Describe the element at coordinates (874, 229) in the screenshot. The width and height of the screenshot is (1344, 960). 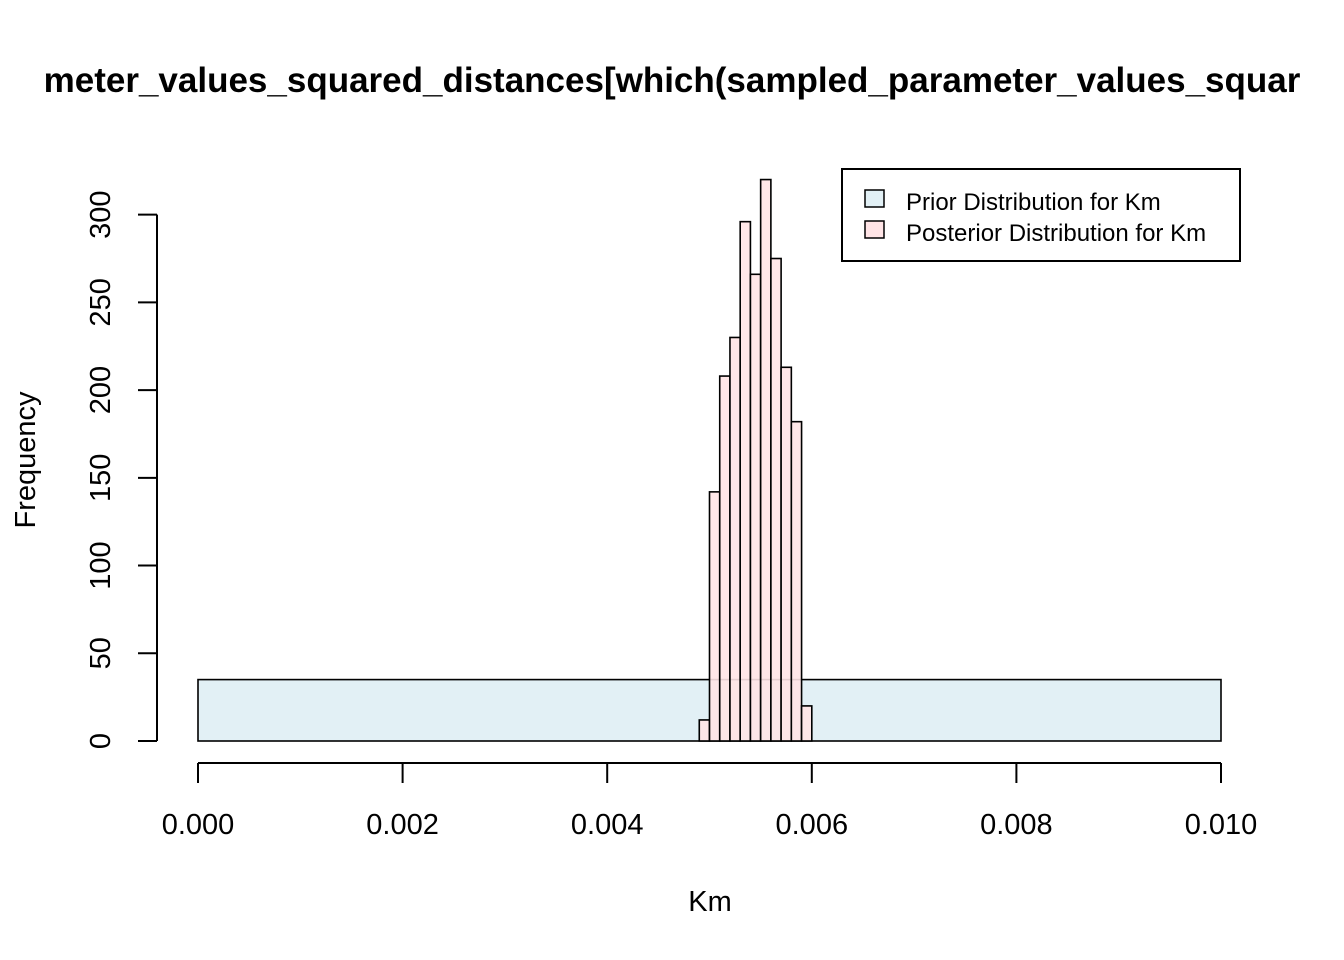
I see `legend-swatch-posterior` at that location.